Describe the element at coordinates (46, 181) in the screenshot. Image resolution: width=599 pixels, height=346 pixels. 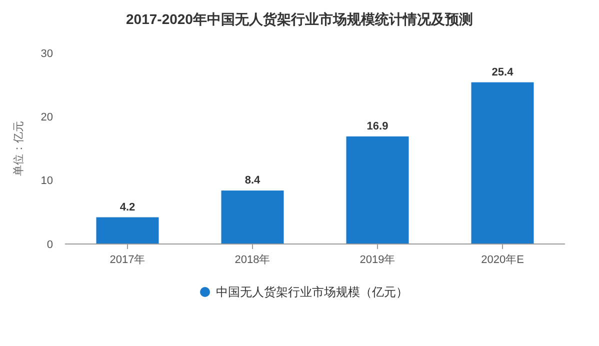
I see `y-tick-label: 10` at that location.